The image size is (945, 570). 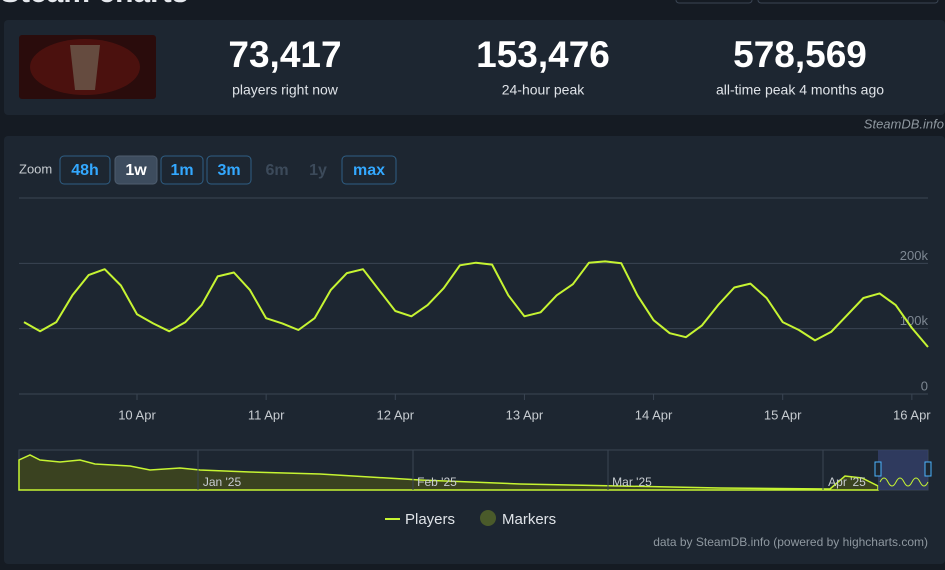 What do you see at coordinates (437, 482) in the screenshot?
I see `navigator-label: Feb '25` at bounding box center [437, 482].